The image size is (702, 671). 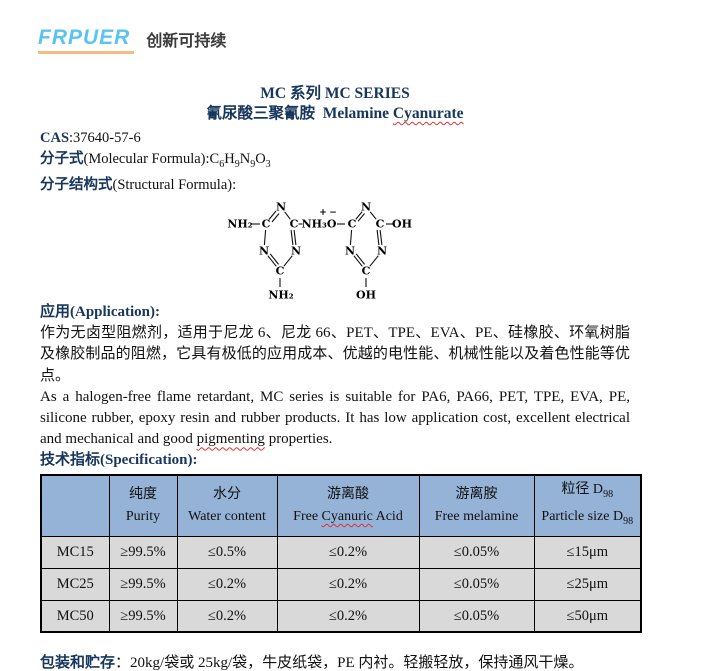 I want to click on molecular-formula-line: 分子式(Molecular Formula):C6H9N9O3, so click(x=155, y=160).